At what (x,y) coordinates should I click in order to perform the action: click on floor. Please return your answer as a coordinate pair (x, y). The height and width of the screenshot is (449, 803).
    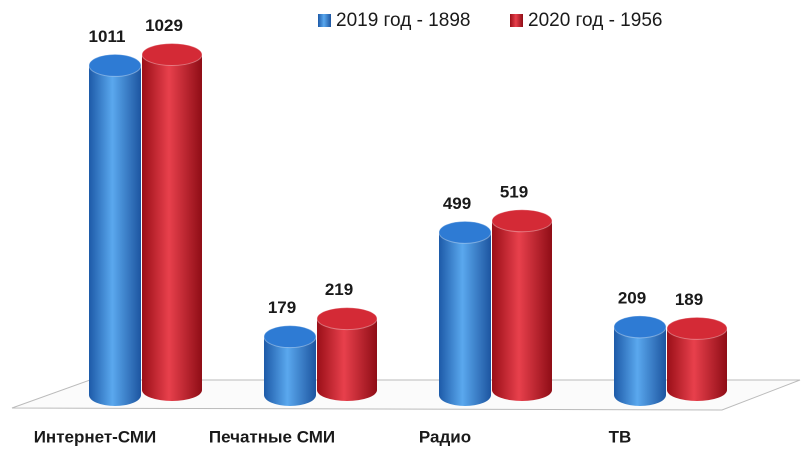
    Looking at the image, I should click on (406, 395).